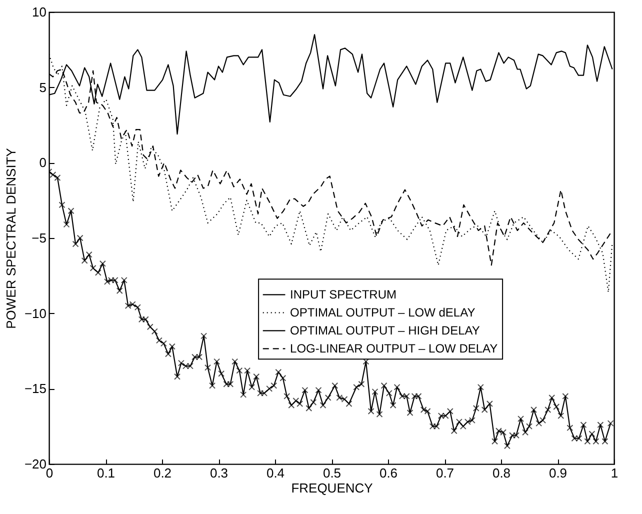 This screenshot has height=514, width=642. I want to click on y-axis-title: POWER SPECTRAL DENSITY, so click(10, 238).